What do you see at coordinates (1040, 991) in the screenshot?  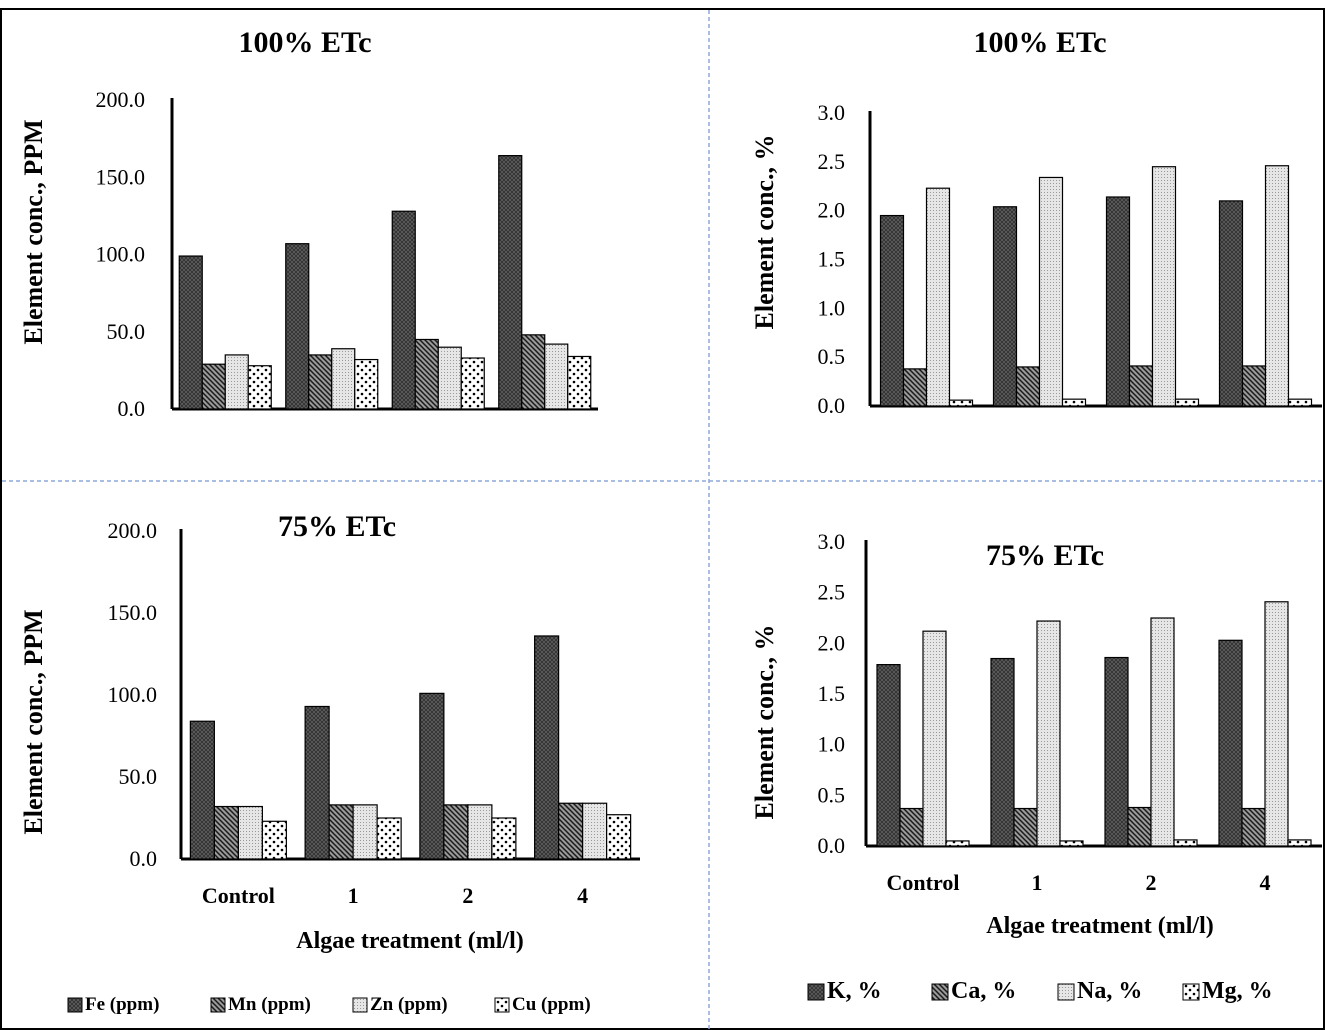 I see `legend-right: K, % Ca, % Na, % Mg, %` at bounding box center [1040, 991].